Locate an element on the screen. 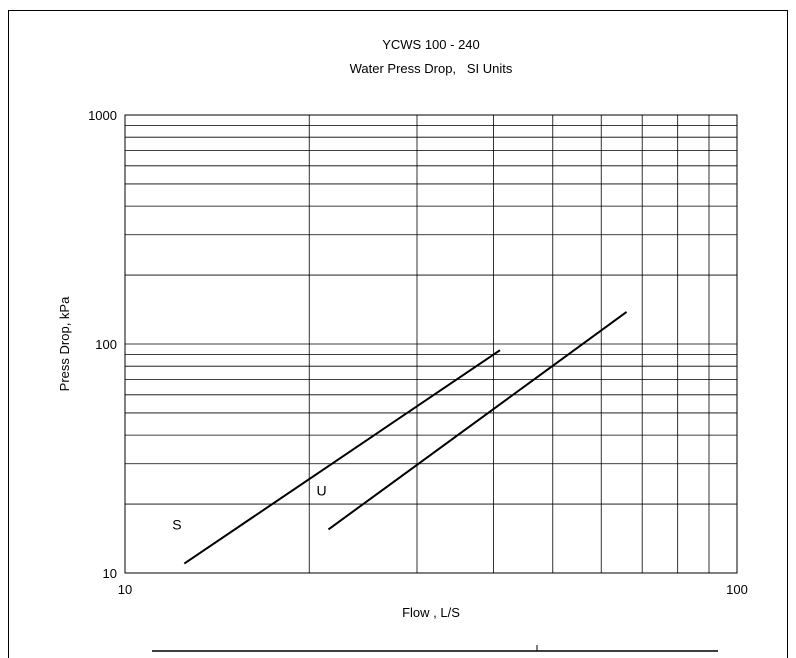  y-tick-label: 10 is located at coordinates (110, 573).